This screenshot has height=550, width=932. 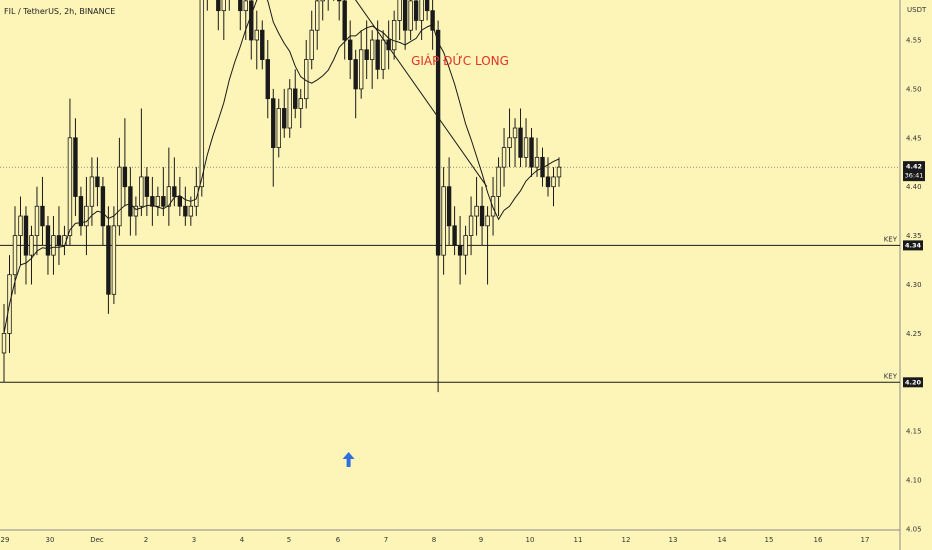 I want to click on level-badge-text: 4.34, so click(x=913, y=246).